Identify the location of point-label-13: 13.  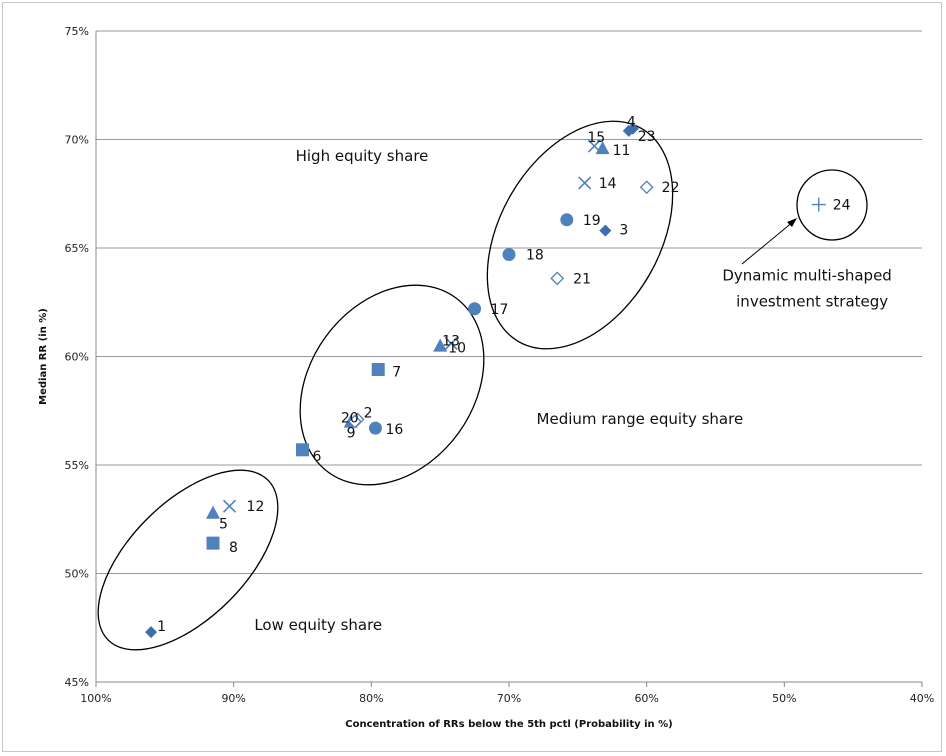
(451, 341).